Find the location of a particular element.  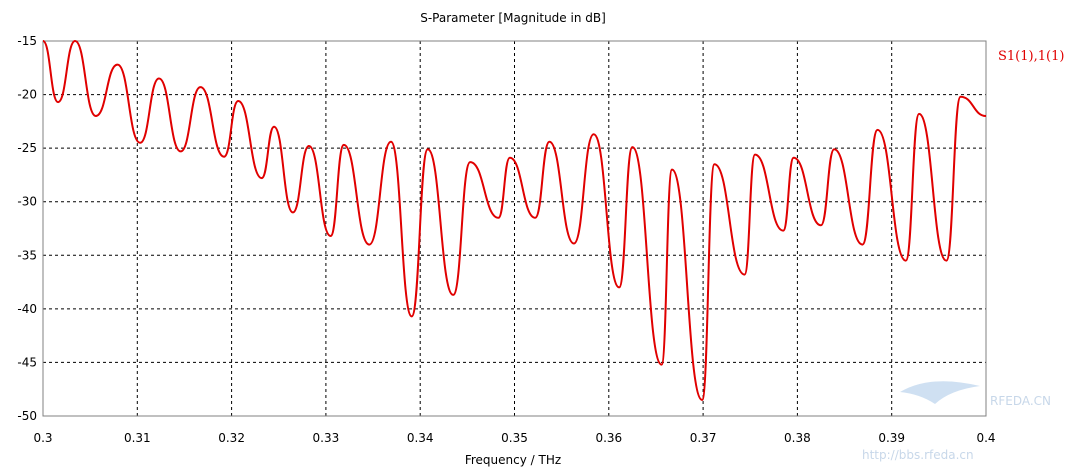

y-tick-label: -45 is located at coordinates (27, 362).